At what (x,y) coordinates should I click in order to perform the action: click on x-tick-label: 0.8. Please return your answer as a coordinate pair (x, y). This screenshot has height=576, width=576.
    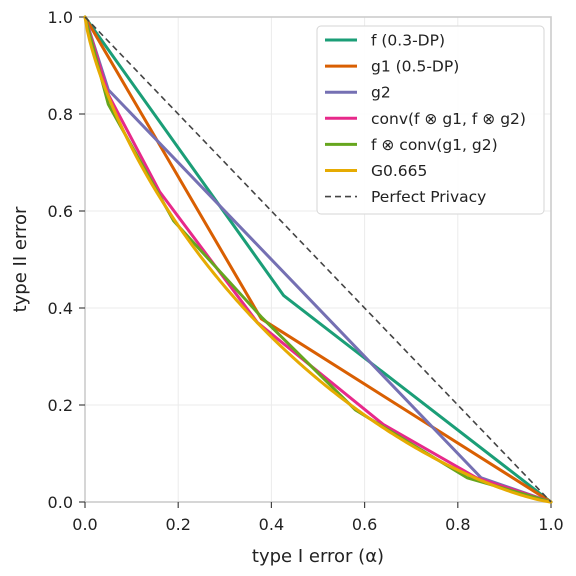
    Looking at the image, I should click on (457, 524).